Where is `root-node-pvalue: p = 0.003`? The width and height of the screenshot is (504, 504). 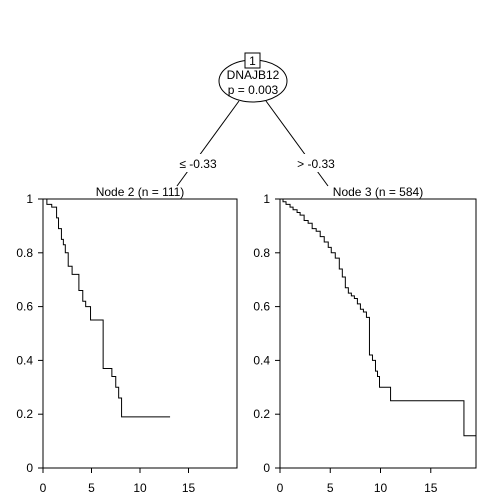 root-node-pvalue: p = 0.003 is located at coordinates (253, 90).